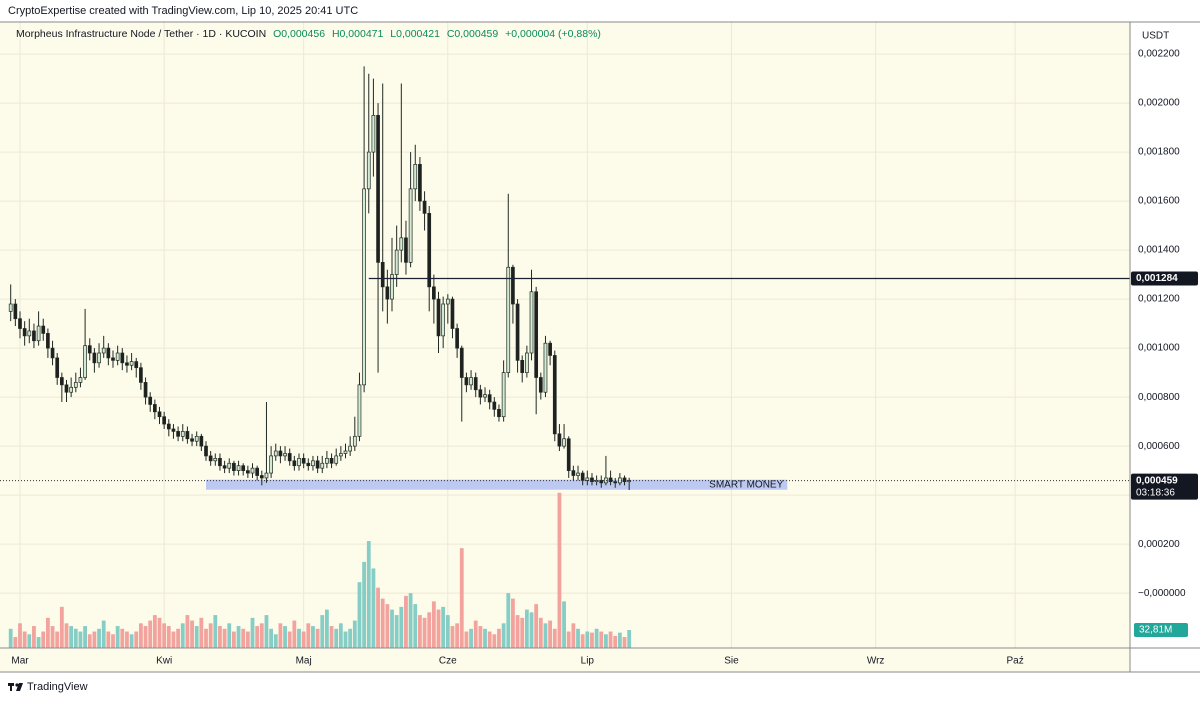 The width and height of the screenshot is (1200, 701). What do you see at coordinates (1164, 278) in the screenshot?
I see `level-badge` at bounding box center [1164, 278].